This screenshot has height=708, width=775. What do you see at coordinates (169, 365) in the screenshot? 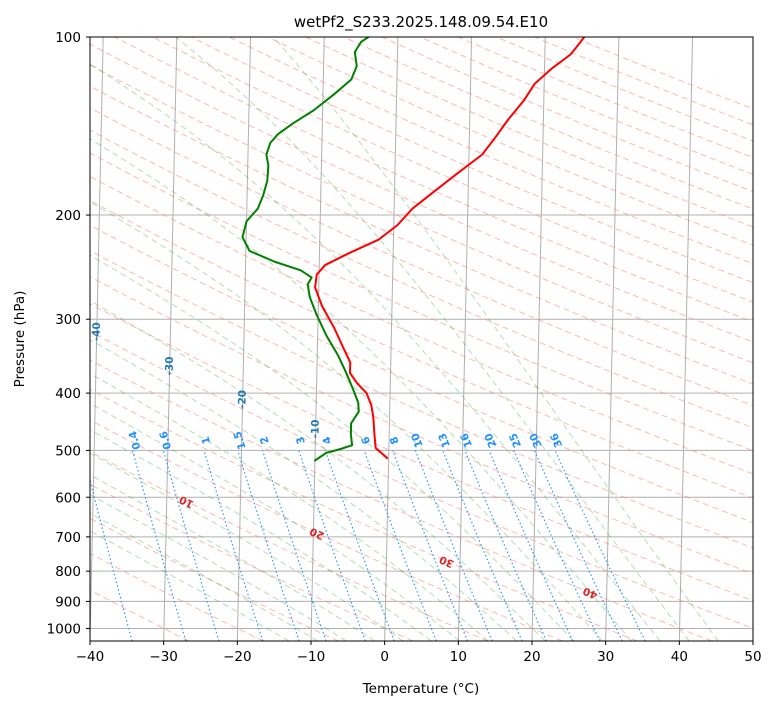
I see `isotherm-label: -30` at bounding box center [169, 365].